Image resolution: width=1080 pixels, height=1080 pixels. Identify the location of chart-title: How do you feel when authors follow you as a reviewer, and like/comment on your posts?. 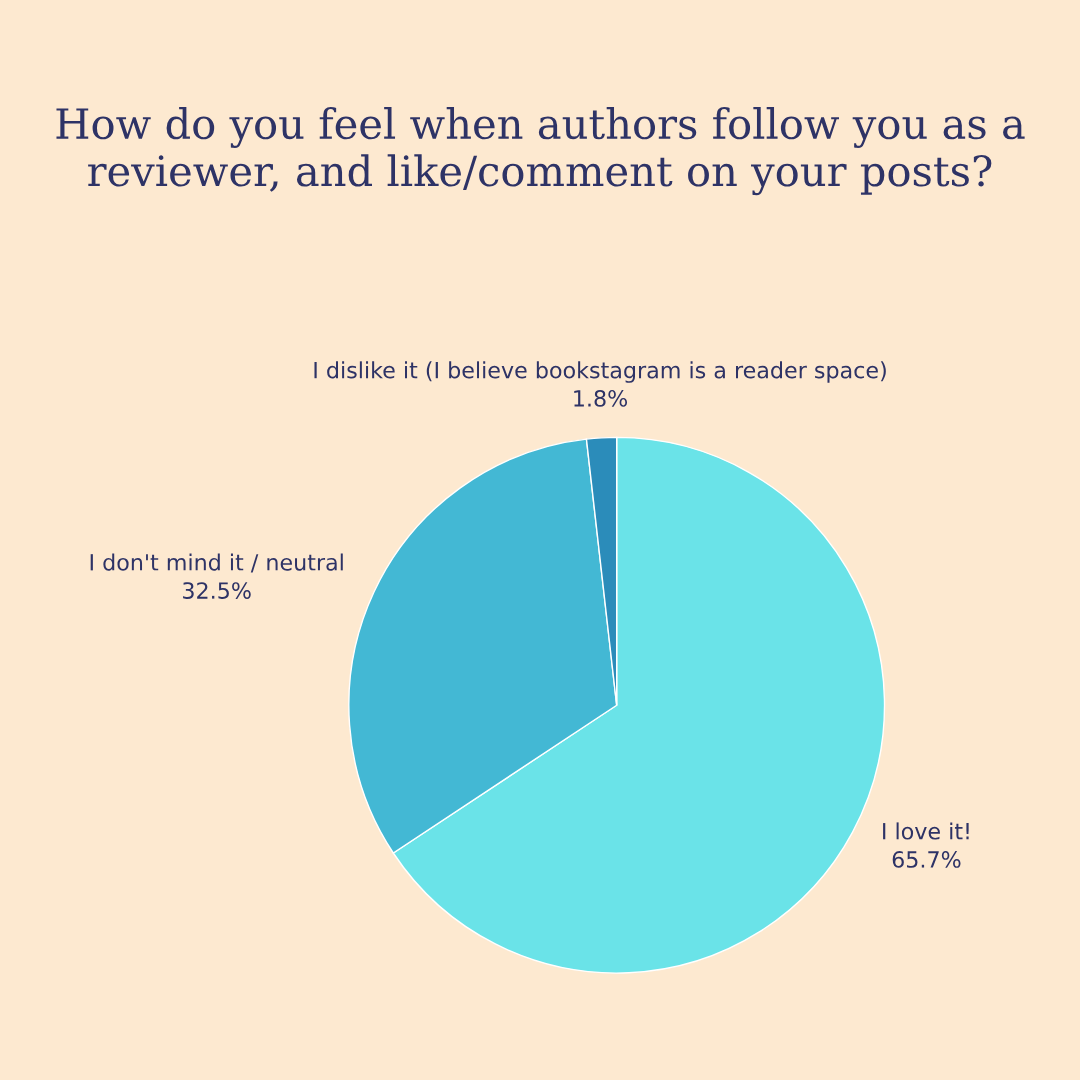
(540, 151).